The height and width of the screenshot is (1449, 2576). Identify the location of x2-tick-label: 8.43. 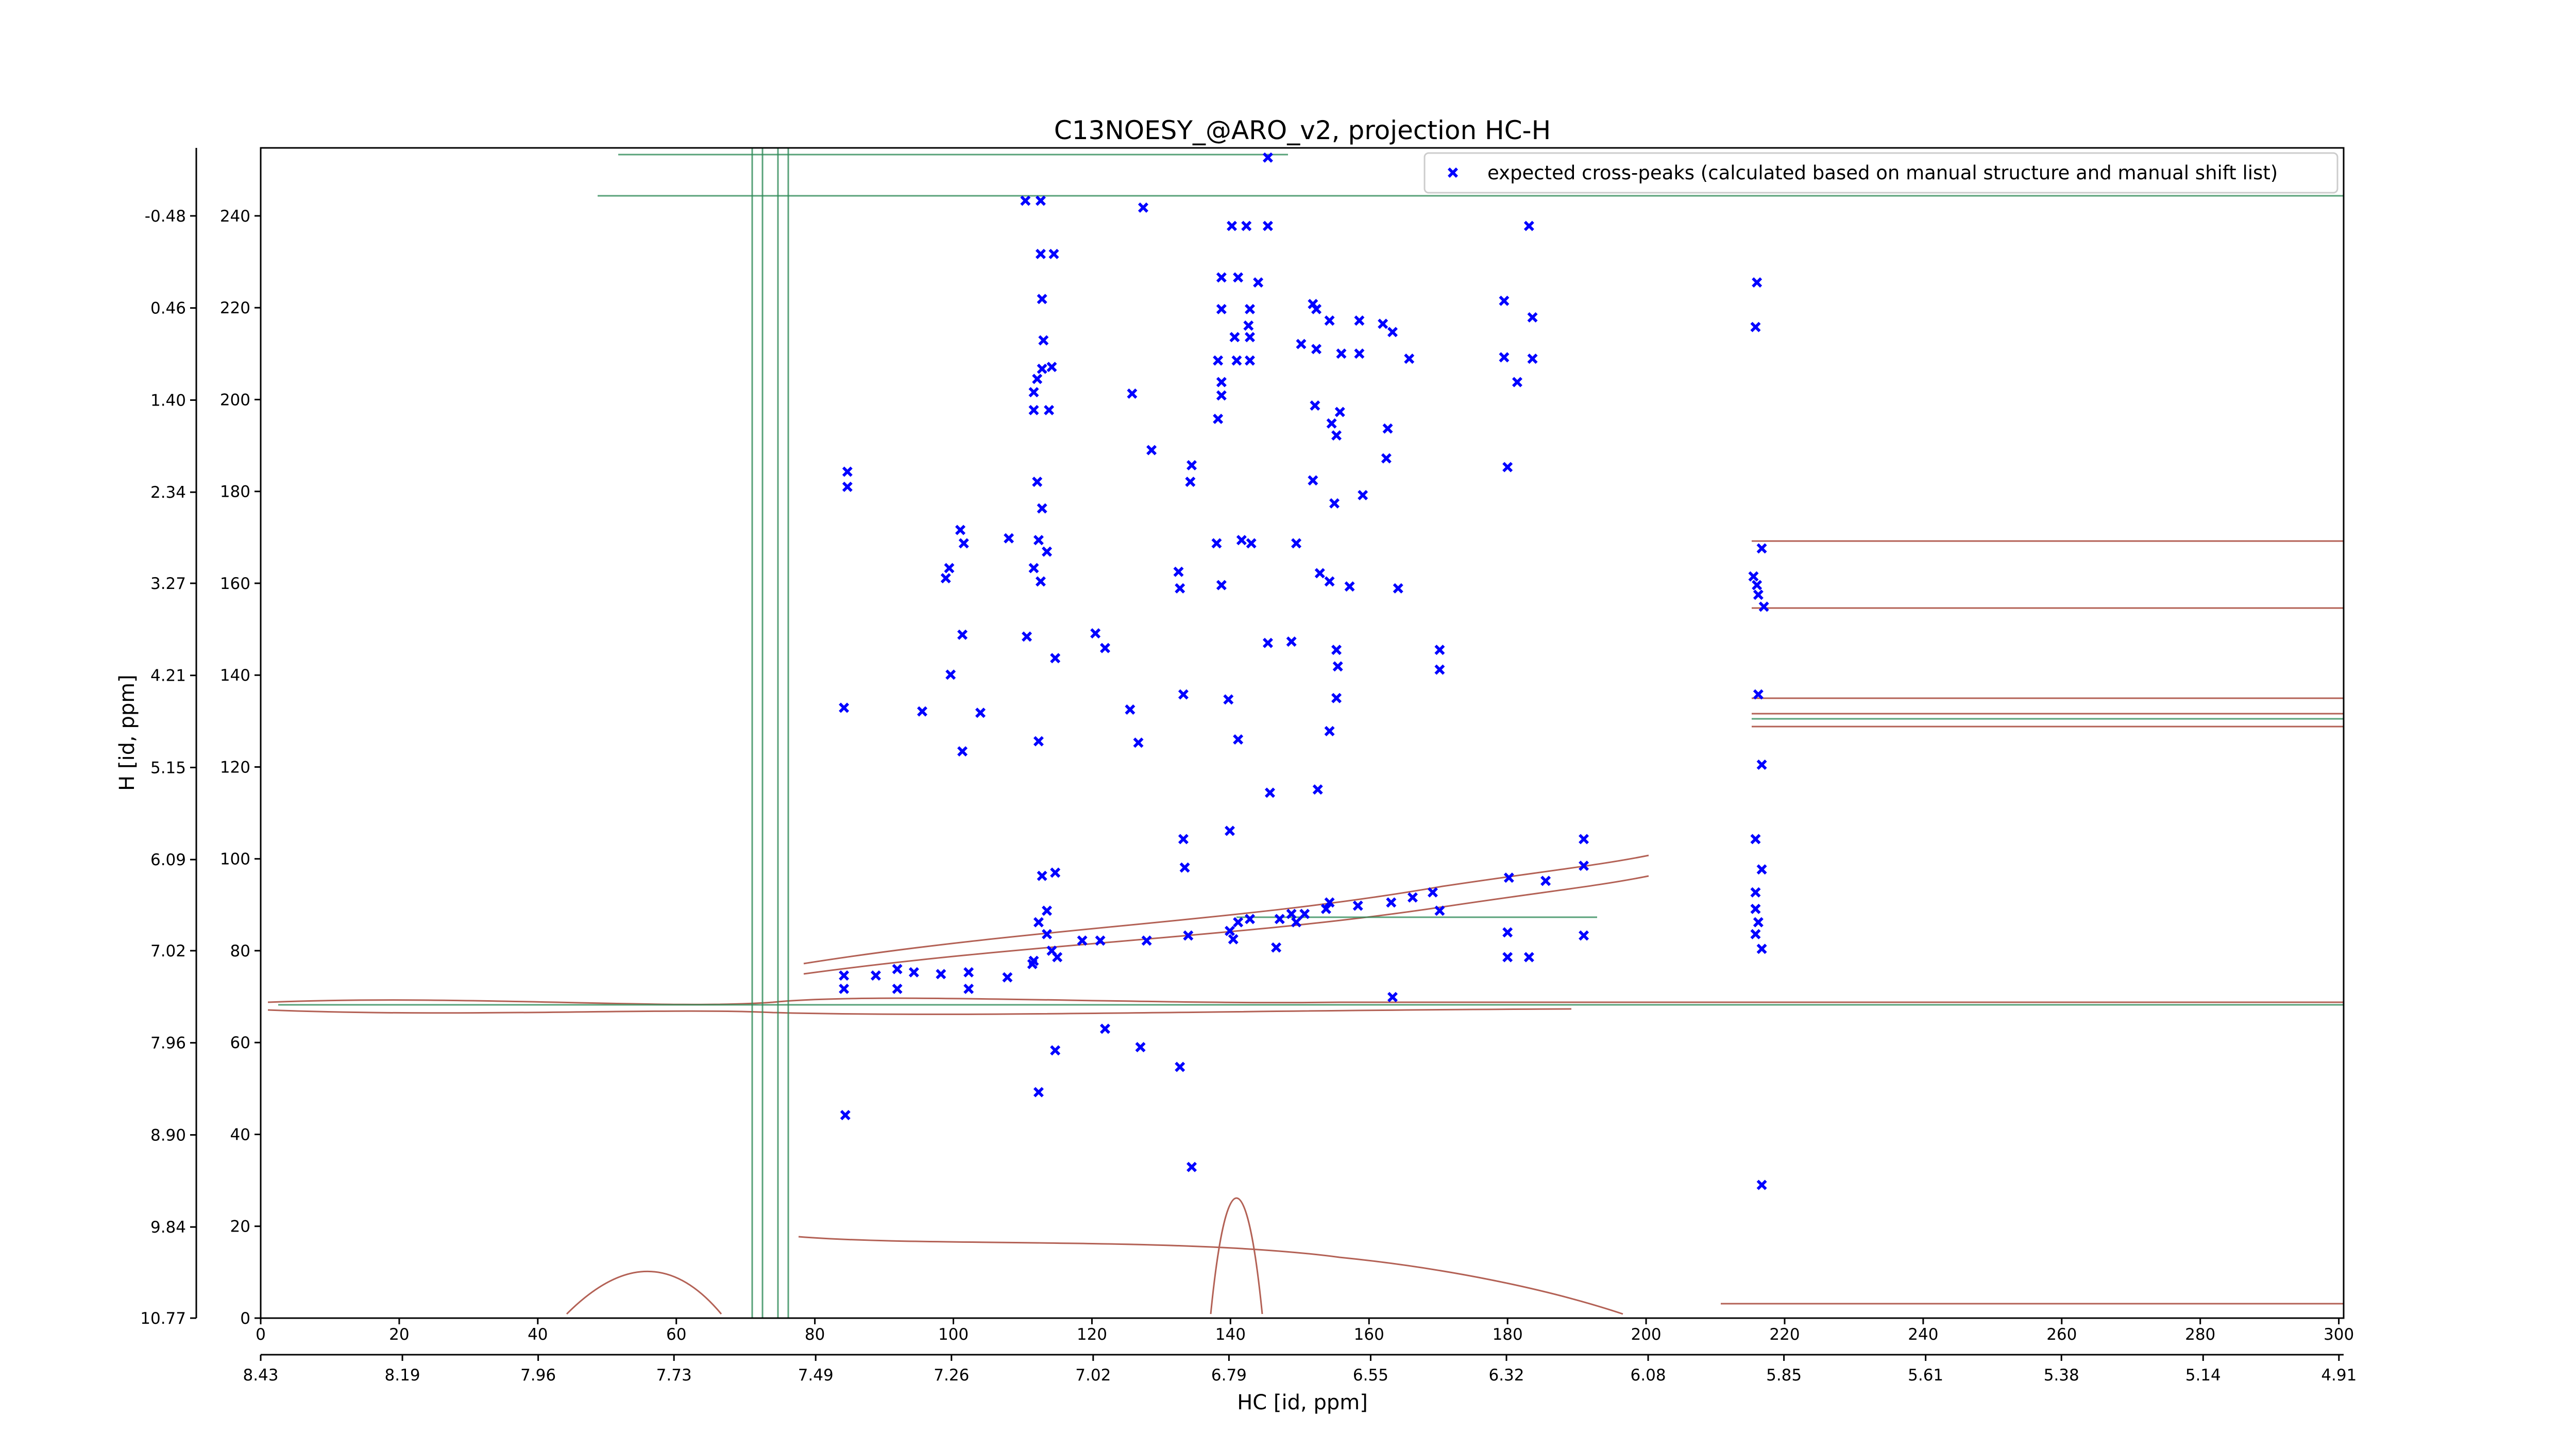
(260, 1375).